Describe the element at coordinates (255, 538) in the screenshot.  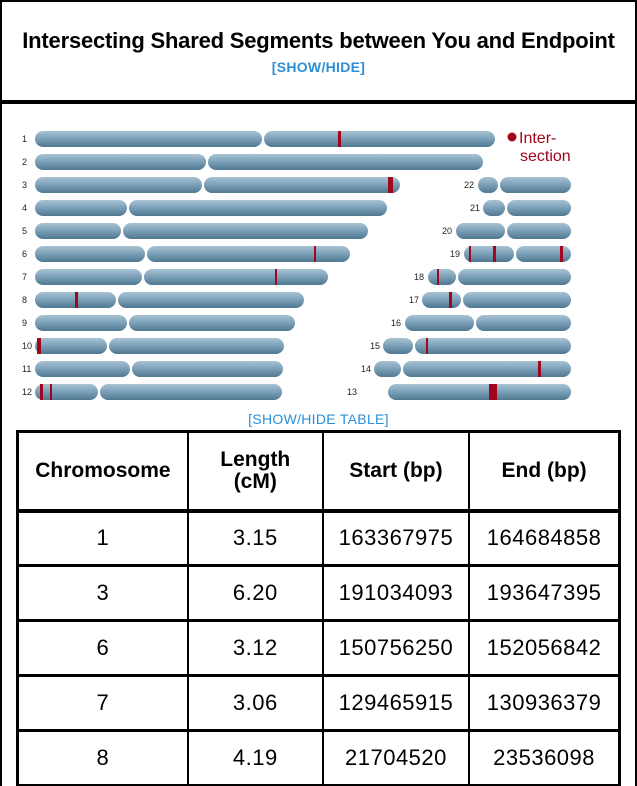
I see `cell-length: 3.15` at that location.